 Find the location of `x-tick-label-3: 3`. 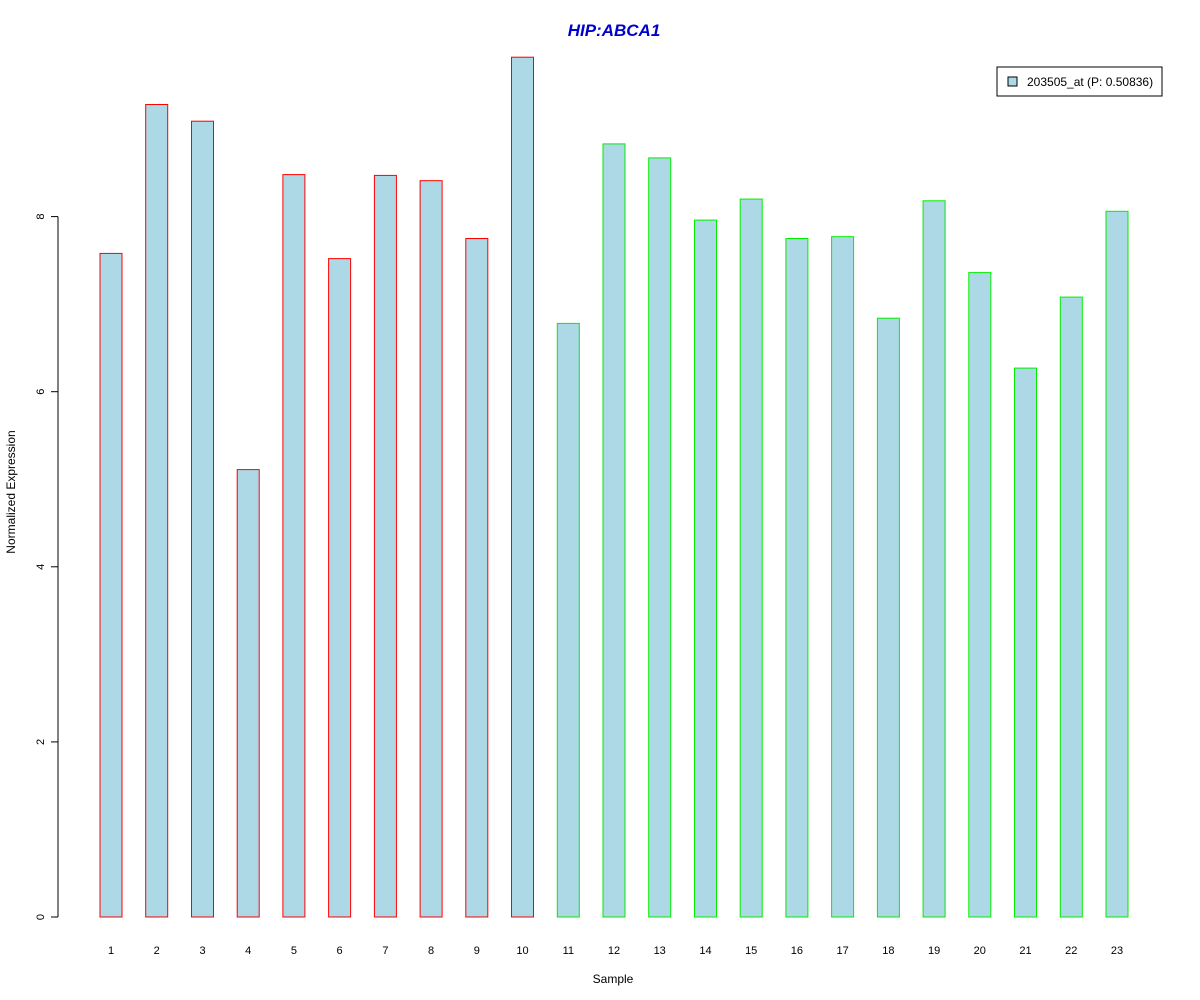

x-tick-label-3: 3 is located at coordinates (202, 951).